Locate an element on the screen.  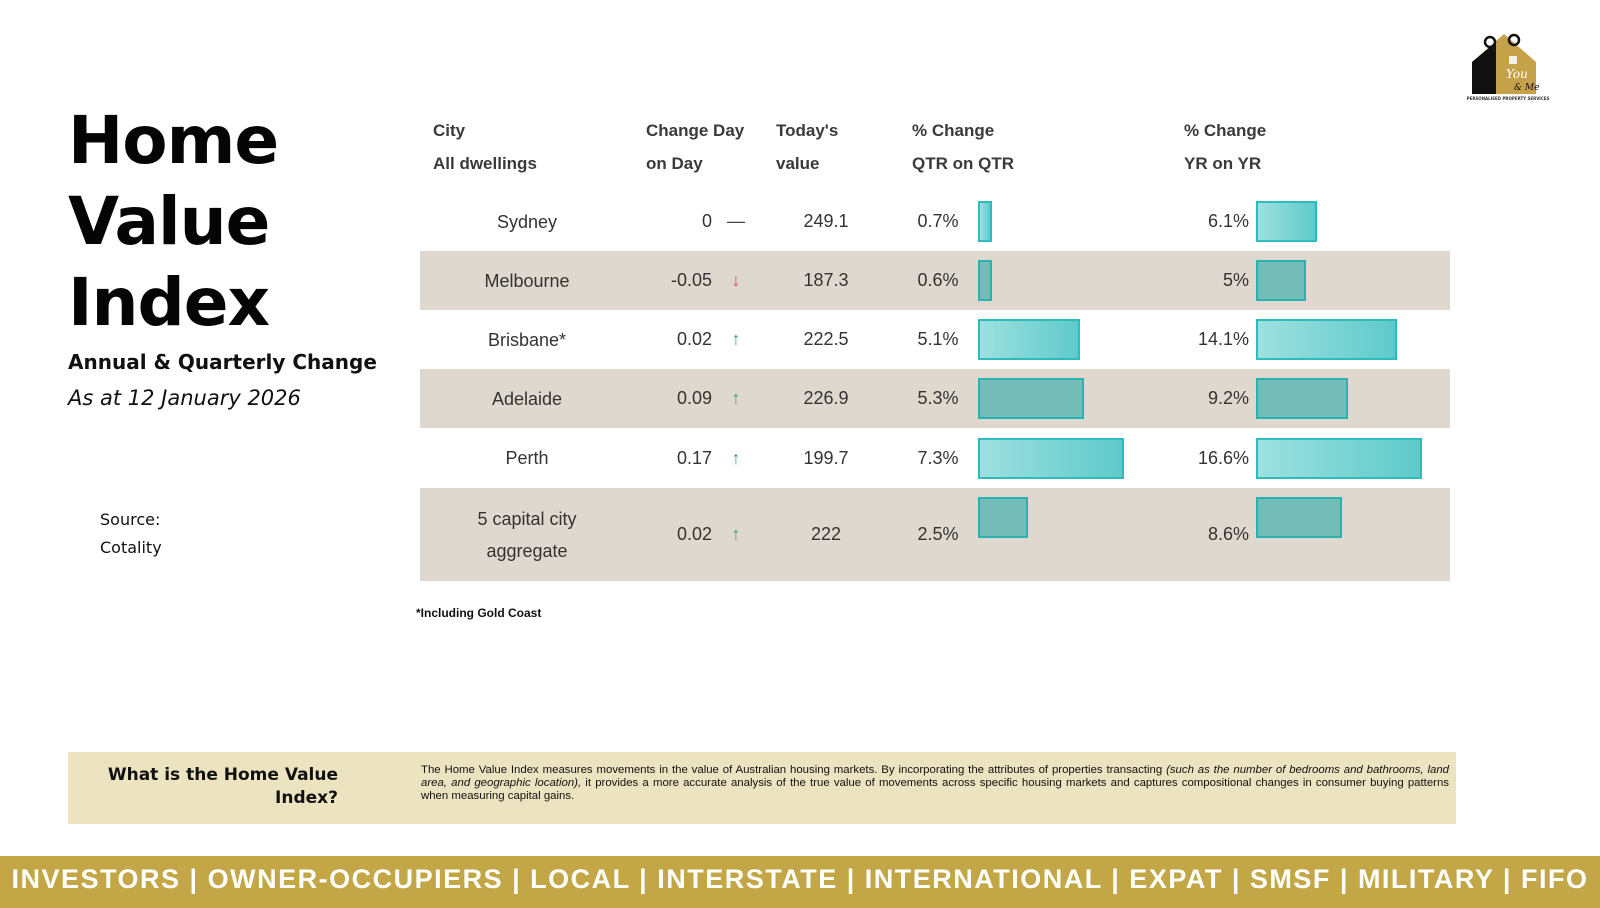
qtr-change: 0.7% is located at coordinates (938, 221).